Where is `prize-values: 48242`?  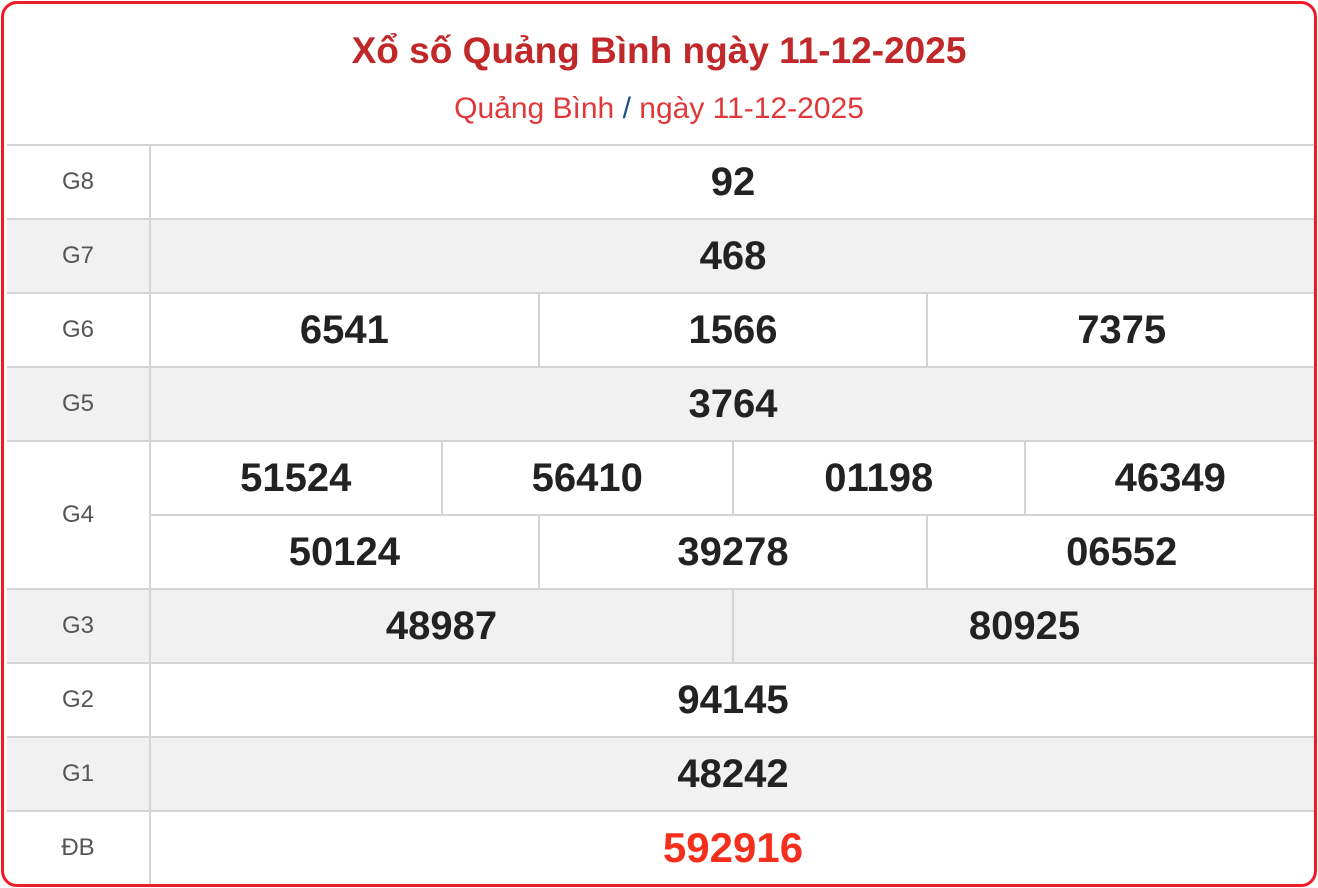
prize-values: 48242 is located at coordinates (732, 774).